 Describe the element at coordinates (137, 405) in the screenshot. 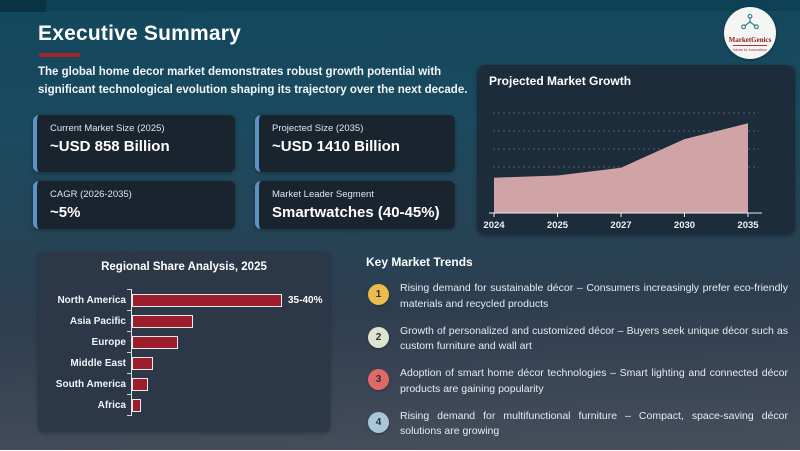

I see `bar-africa` at that location.